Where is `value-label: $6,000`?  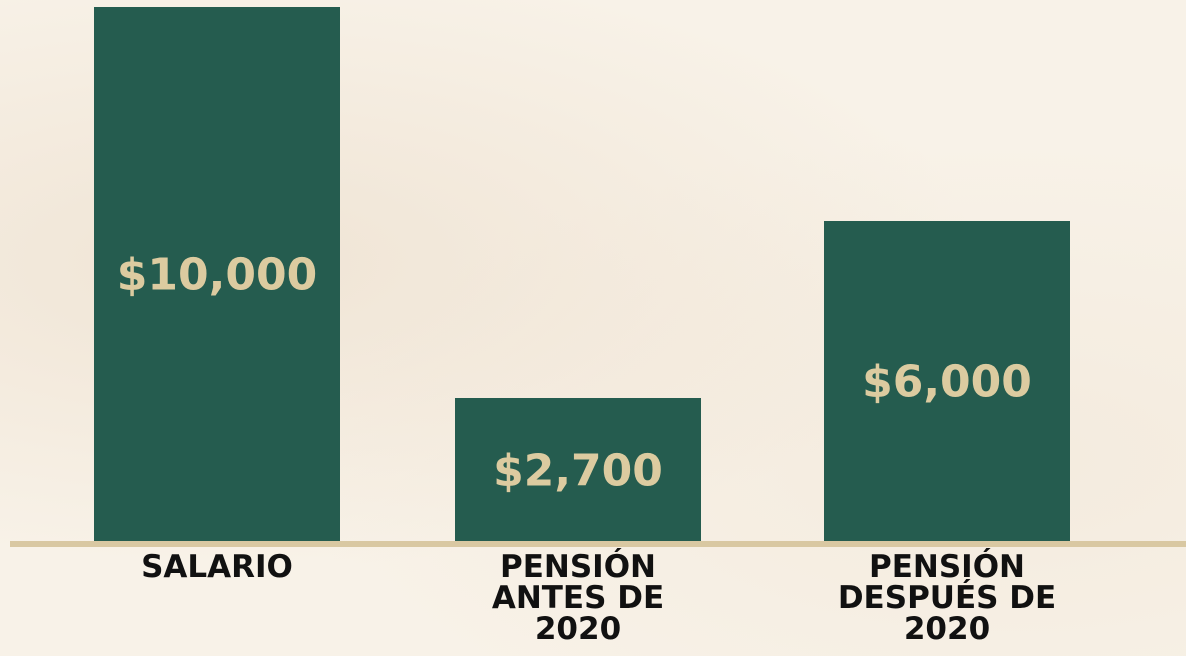 value-label: $6,000 is located at coordinates (947, 382).